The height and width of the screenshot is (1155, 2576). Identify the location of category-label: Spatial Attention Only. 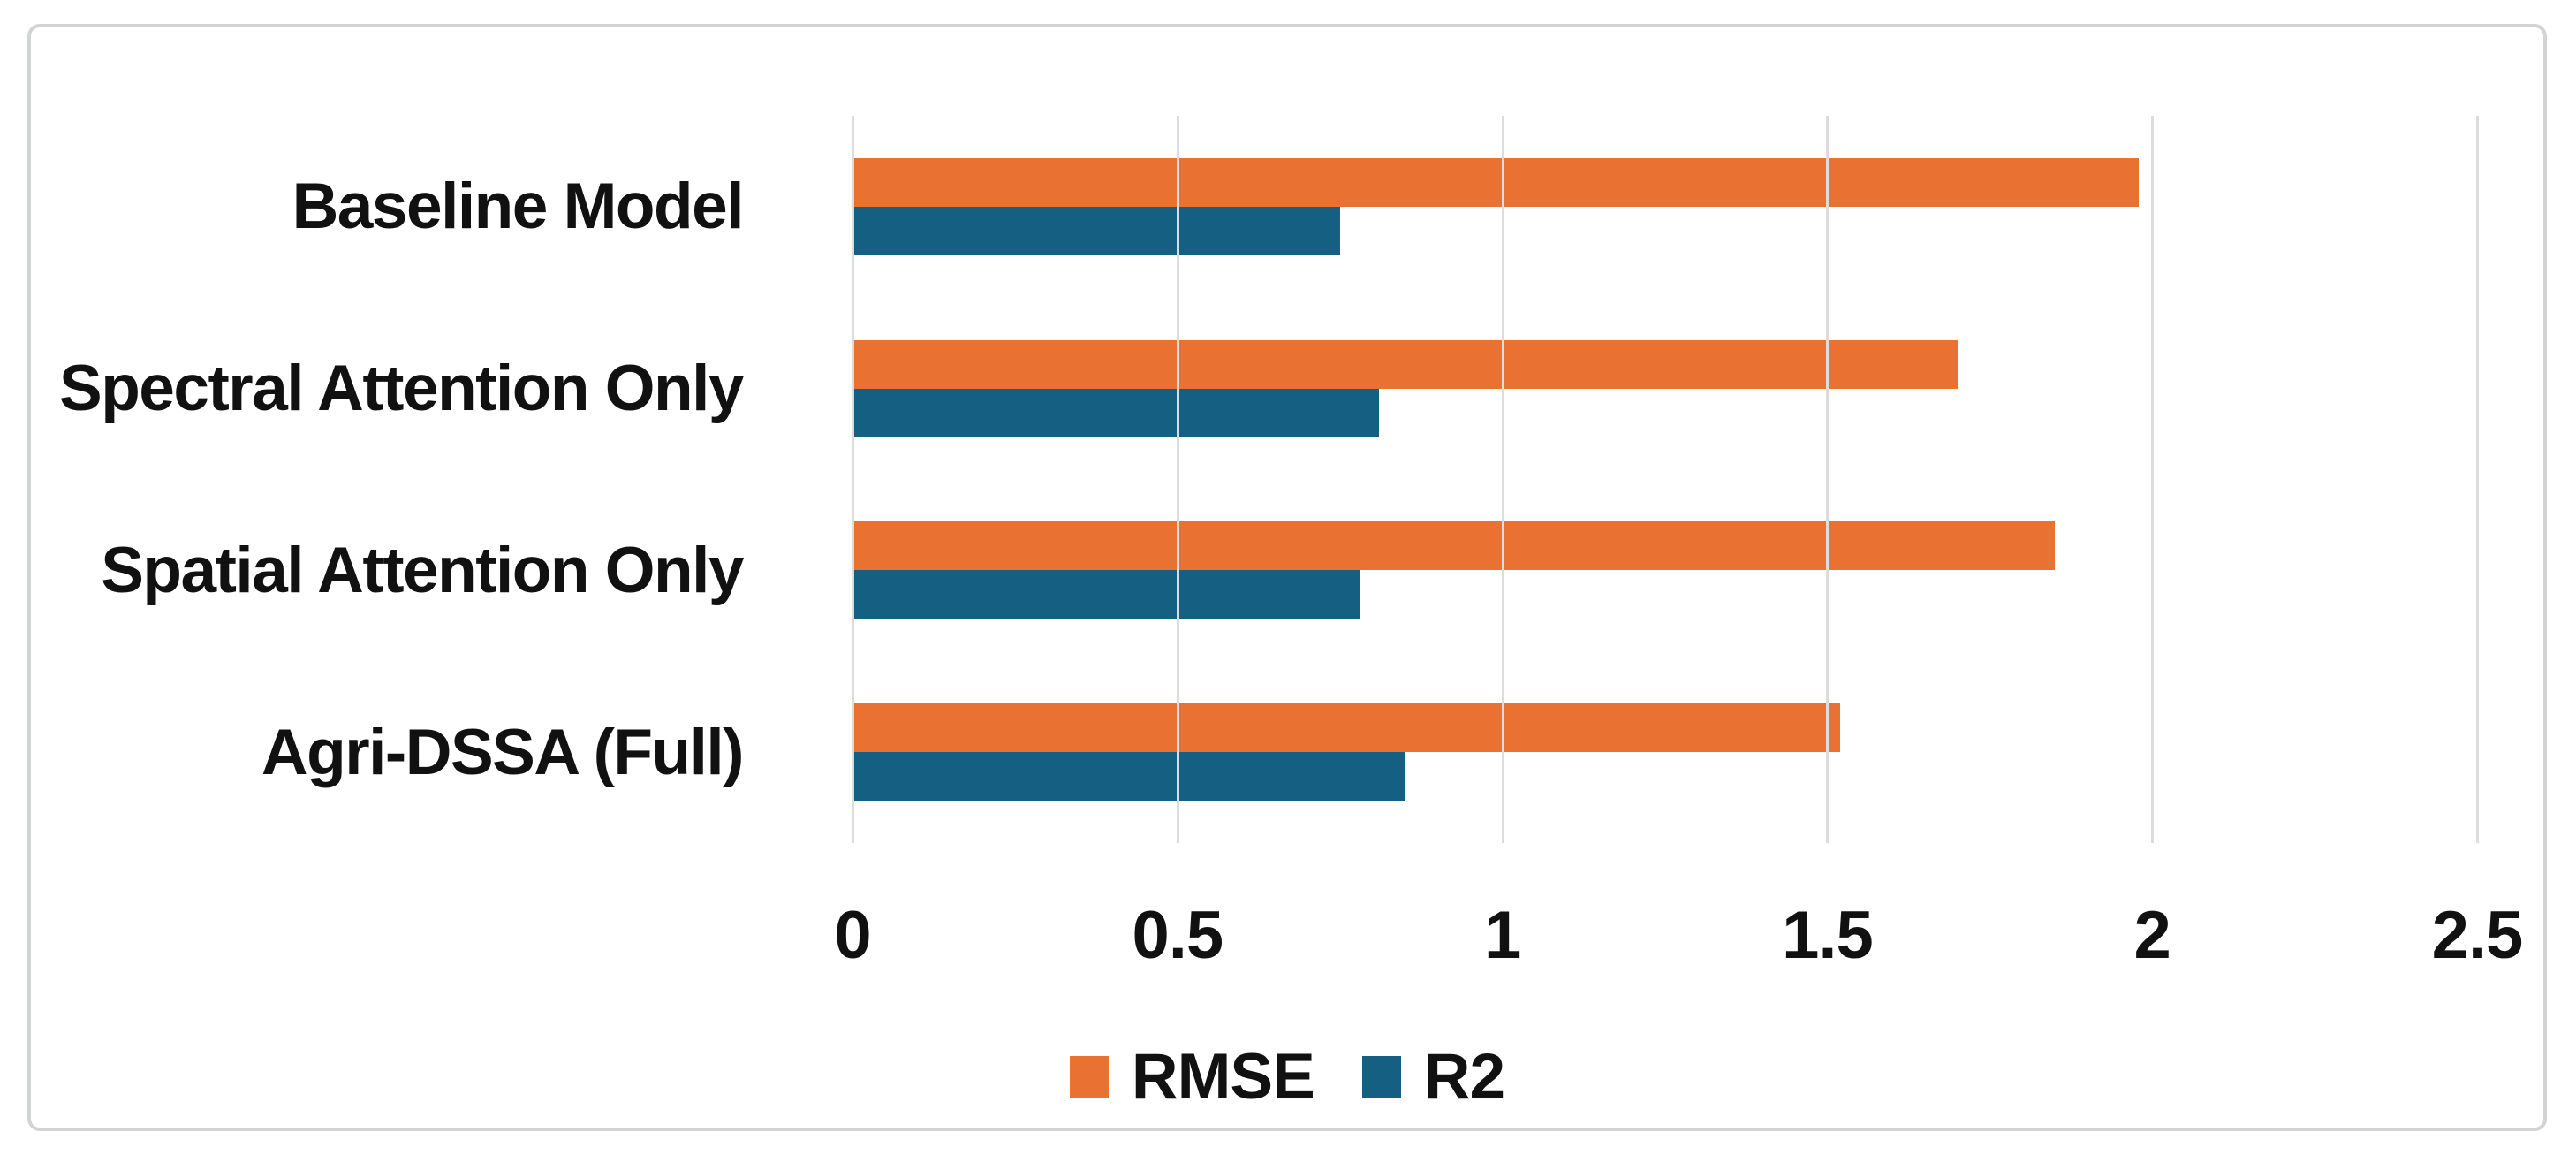
(423, 570).